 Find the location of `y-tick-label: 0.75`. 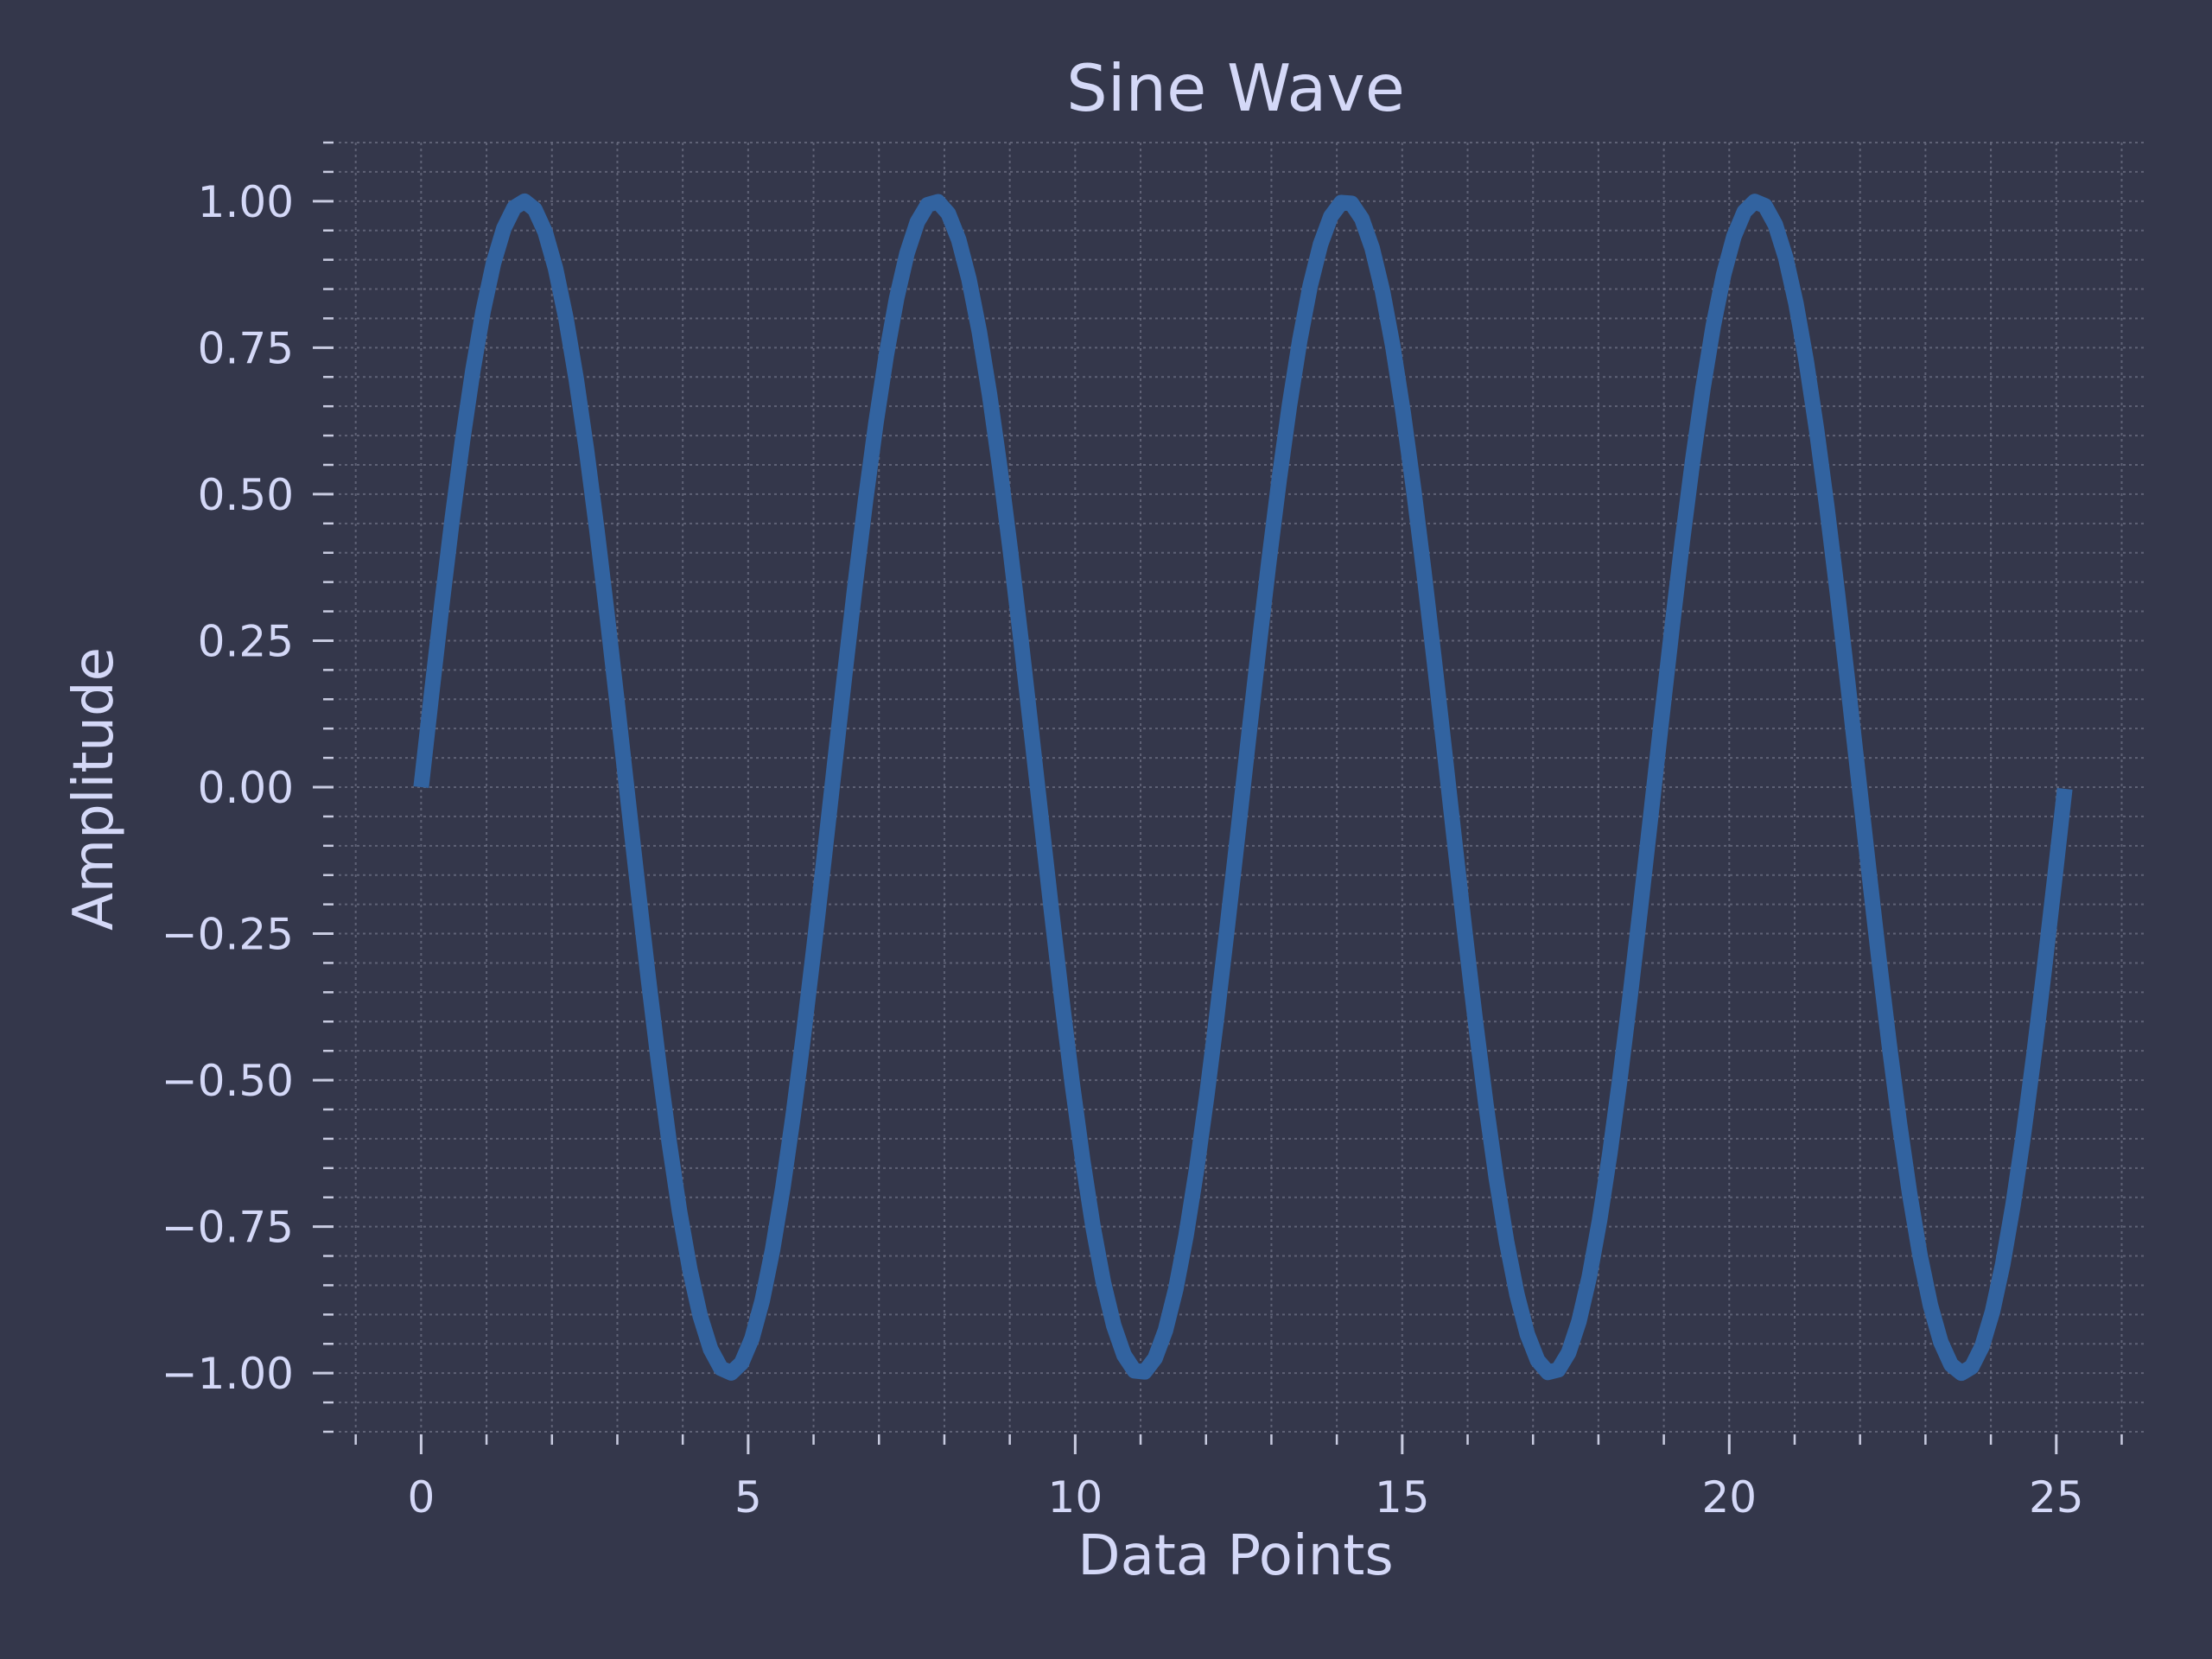

y-tick-label: 0.75 is located at coordinates (246, 348).